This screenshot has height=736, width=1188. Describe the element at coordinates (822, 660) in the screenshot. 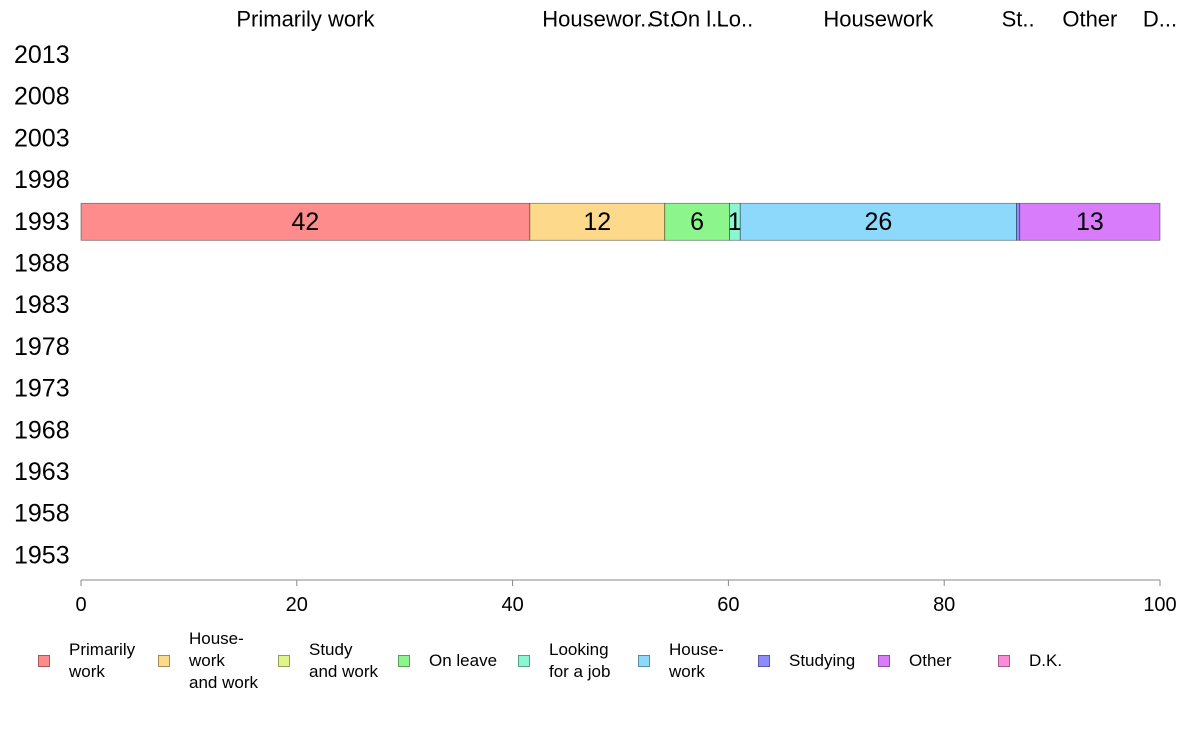

I see `legend-label: Studying` at that location.